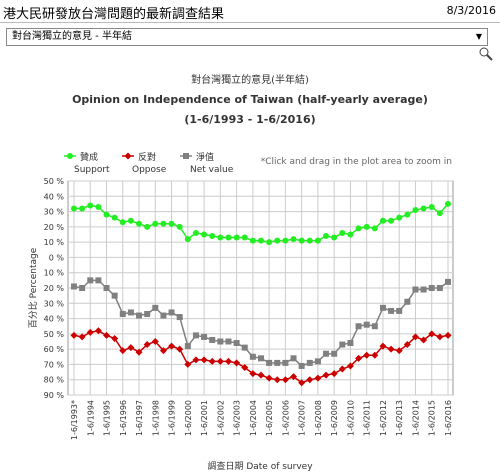  Describe the element at coordinates (205, 157) in the screenshot. I see `legend-label: 淨值` at that location.